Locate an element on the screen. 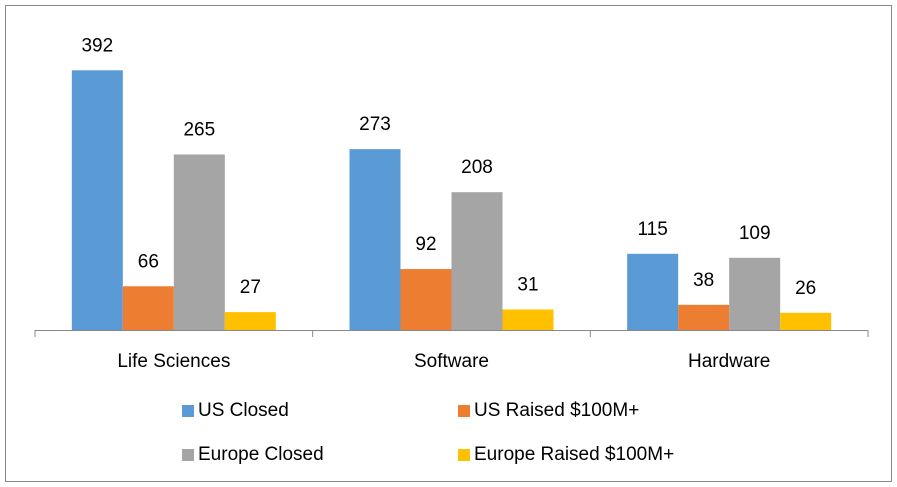 The image size is (897, 487). data-label: 265 is located at coordinates (199, 129).